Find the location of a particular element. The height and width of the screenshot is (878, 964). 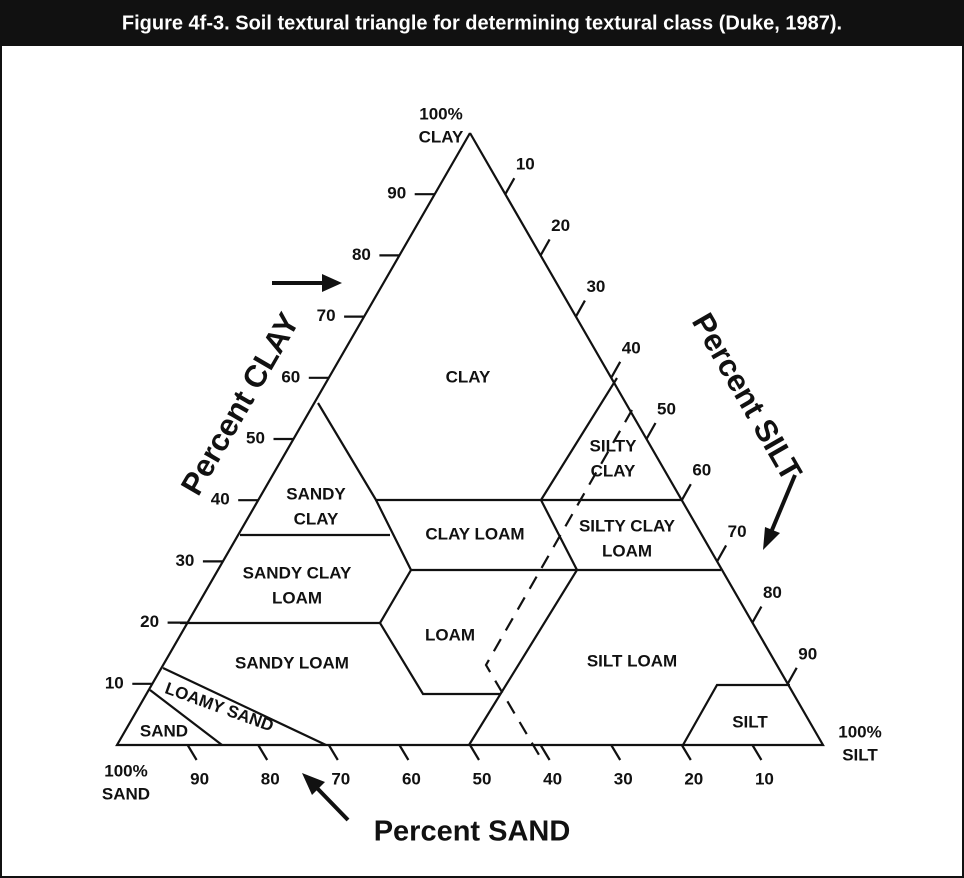

region-label: SILTY CLAY is located at coordinates (627, 525).